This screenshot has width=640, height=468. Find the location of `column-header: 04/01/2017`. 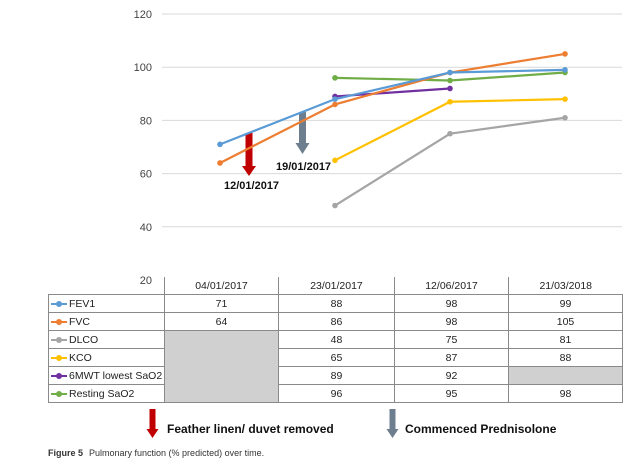

column-header: 04/01/2017 is located at coordinates (221, 286).